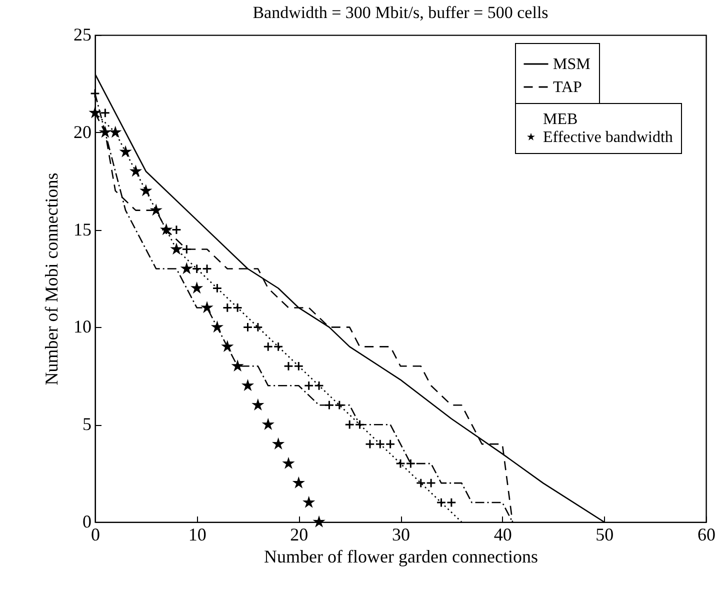 Image resolution: width=722 pixels, height=593 pixels. What do you see at coordinates (608, 137) in the screenshot?
I see `legend-label: Effective bandwidth` at bounding box center [608, 137].